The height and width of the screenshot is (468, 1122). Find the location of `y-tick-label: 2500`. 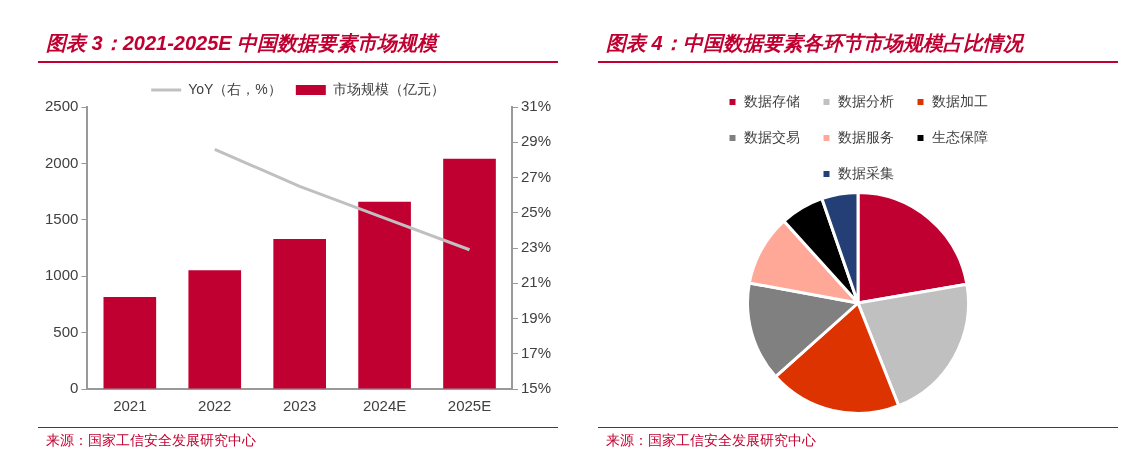

y-tick-label: 2500 is located at coordinates (61, 106).